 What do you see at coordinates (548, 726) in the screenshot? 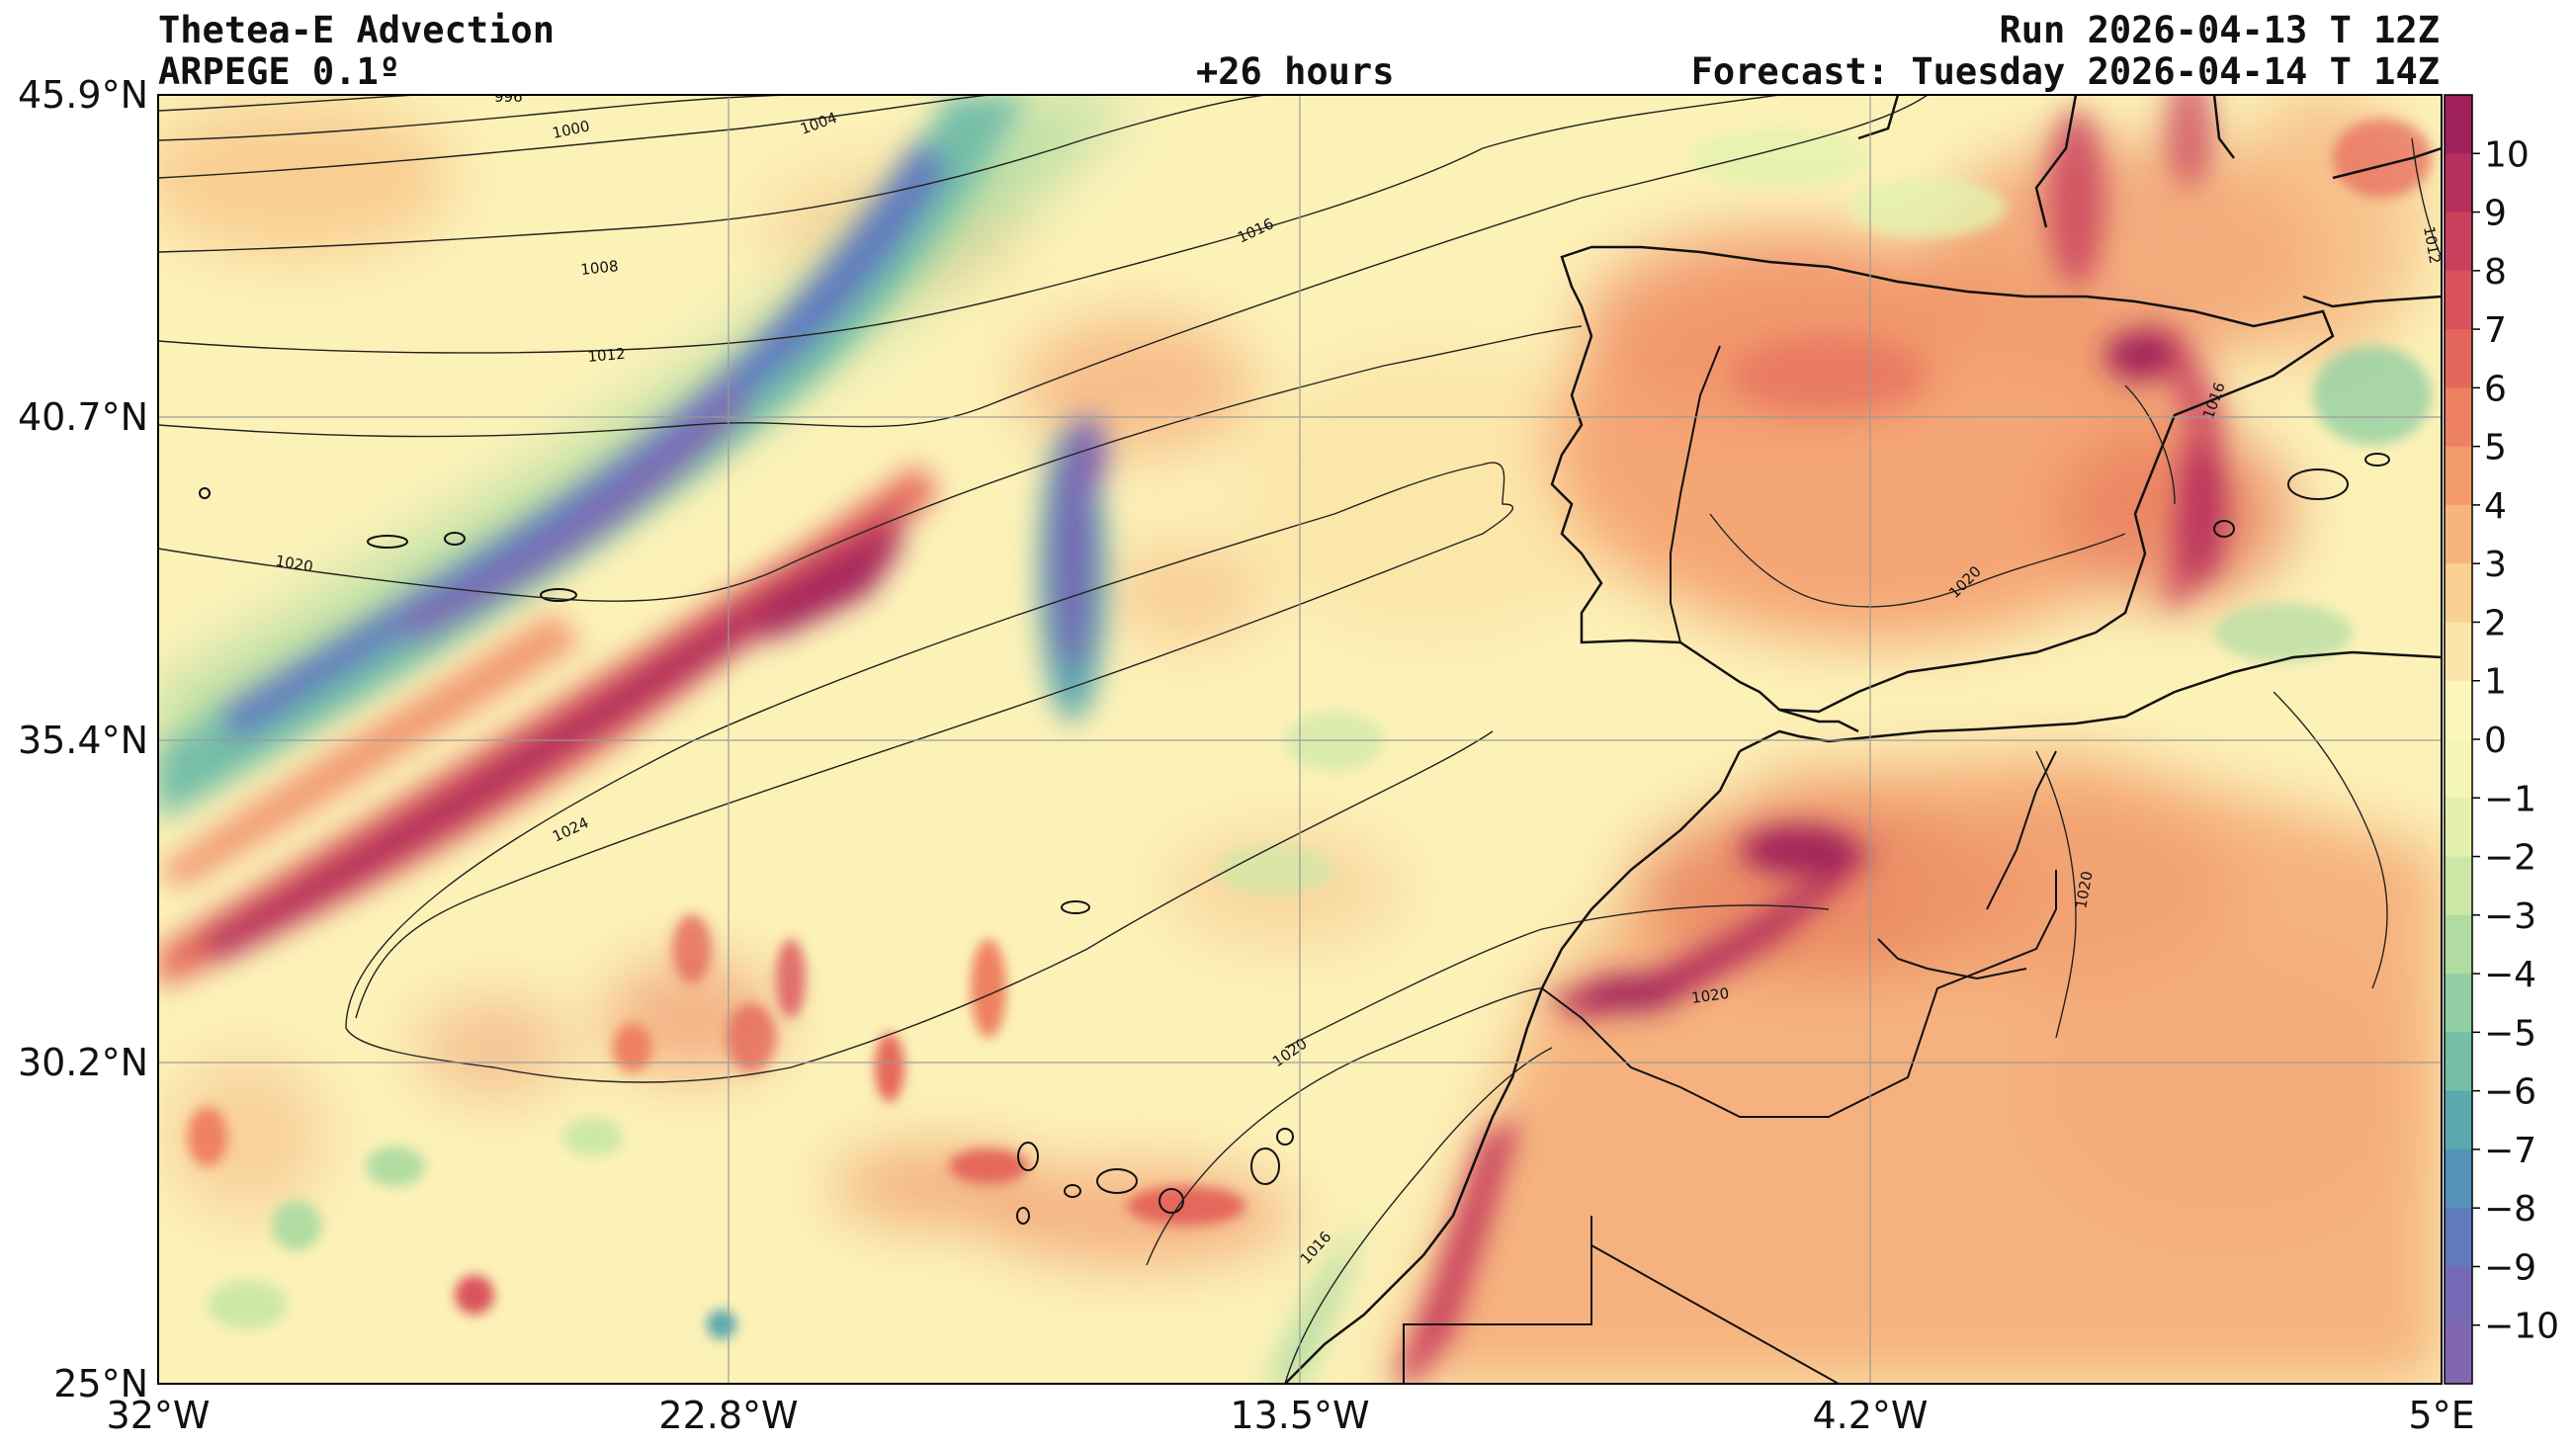
I see `warm-advection-band` at bounding box center [548, 726].